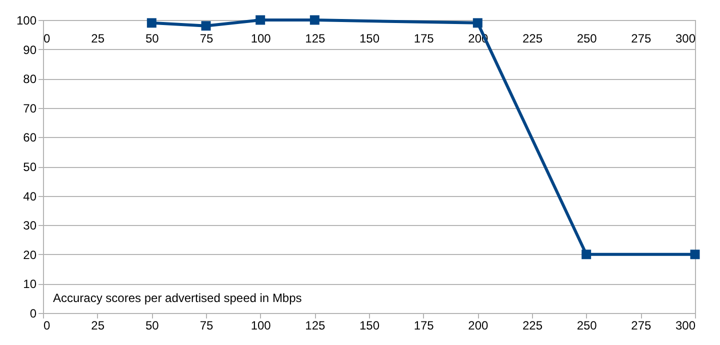  I want to click on annotation: Accuracy scores per advertised speed in Mbps, so click(177, 298).